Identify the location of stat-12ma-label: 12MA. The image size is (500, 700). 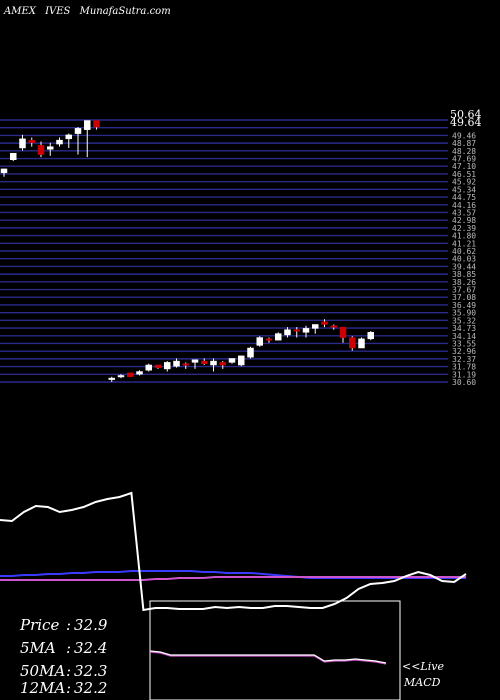
(42, 688).